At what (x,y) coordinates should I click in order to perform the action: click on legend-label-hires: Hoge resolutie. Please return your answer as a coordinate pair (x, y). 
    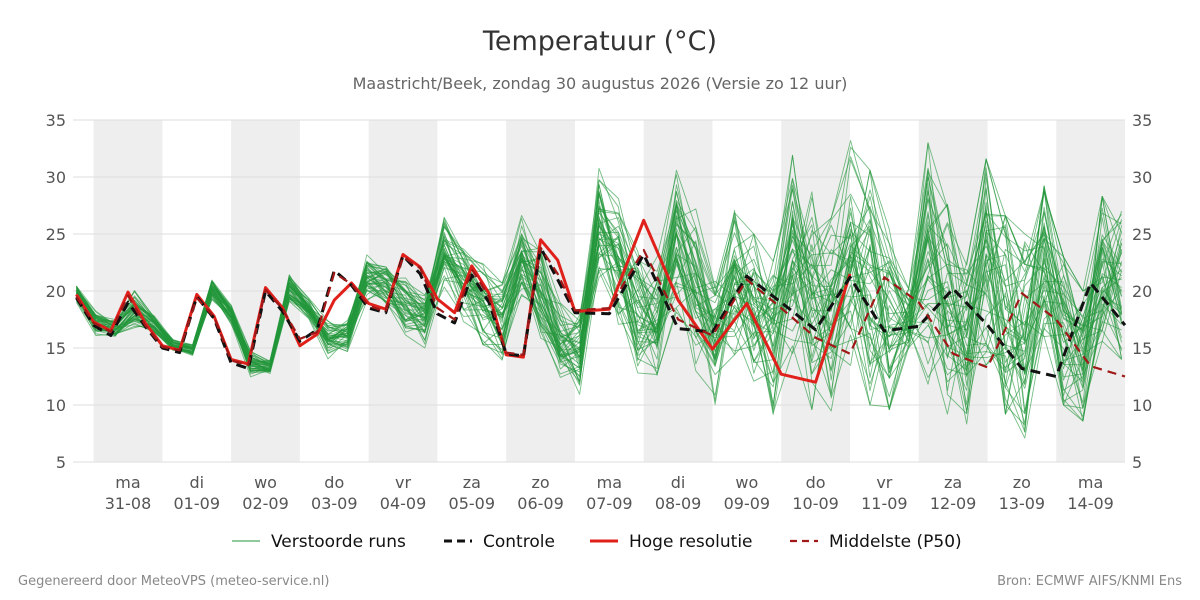
    Looking at the image, I should click on (691, 542).